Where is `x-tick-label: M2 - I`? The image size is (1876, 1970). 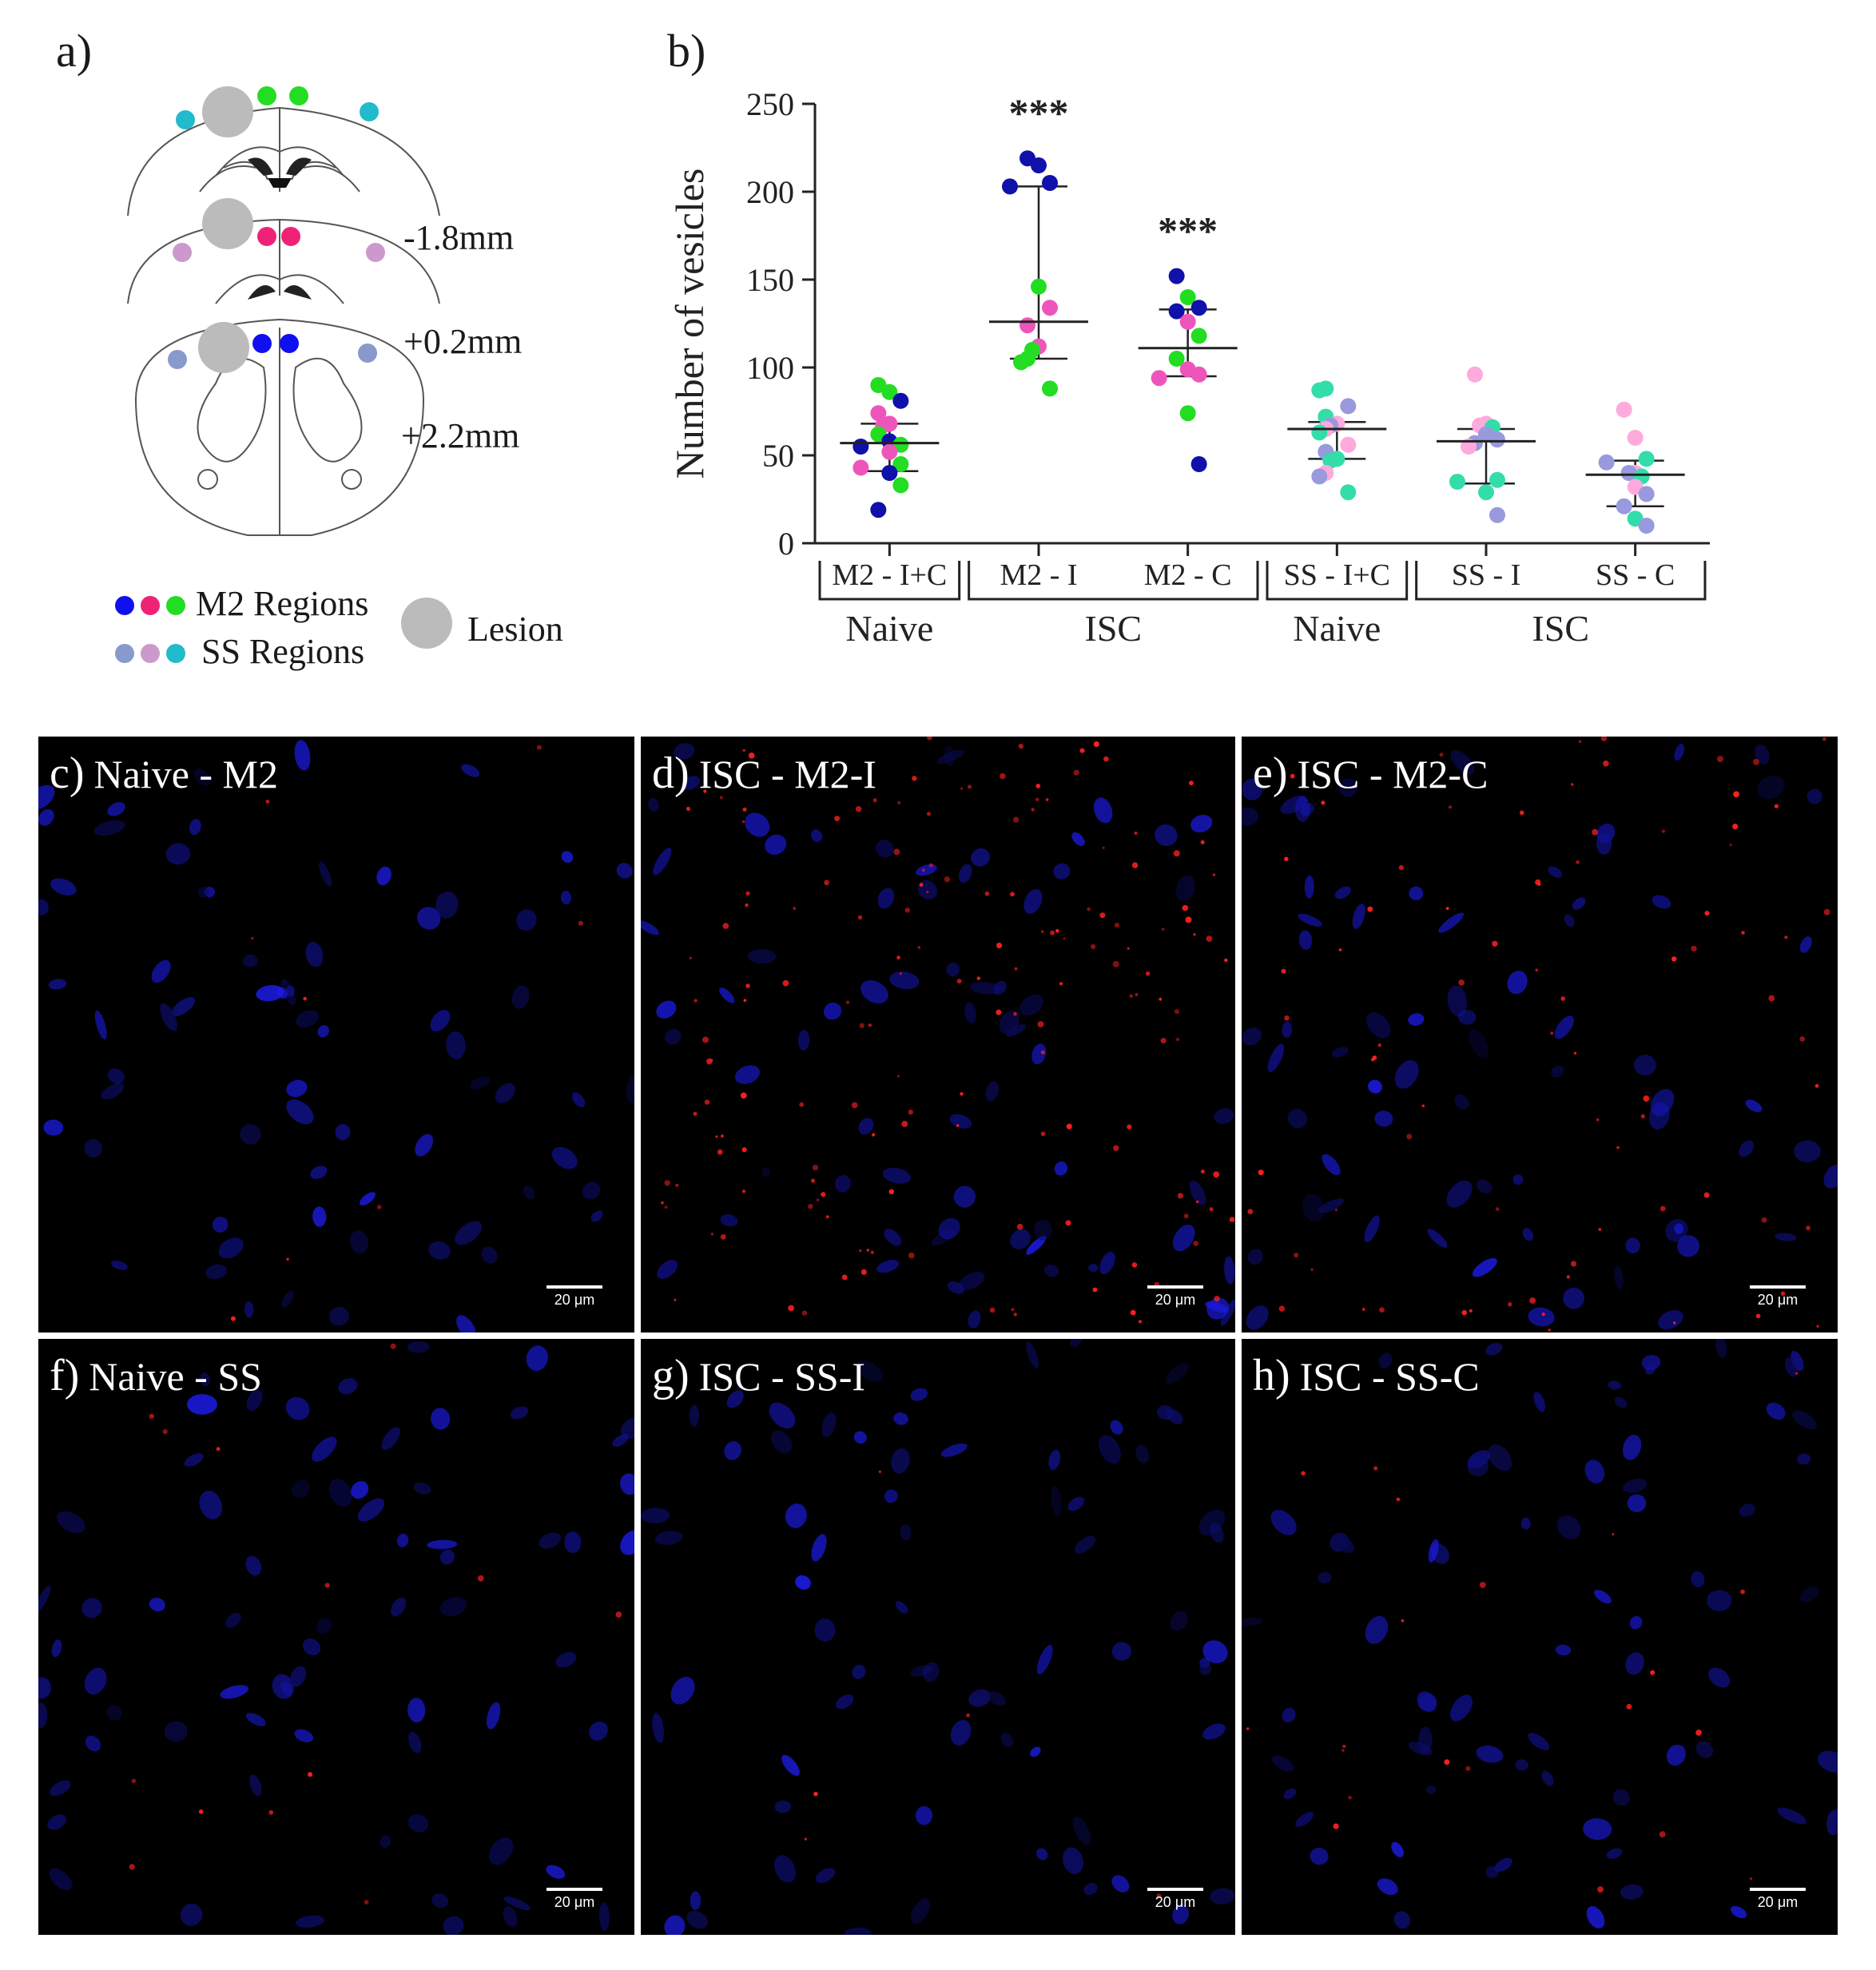
x-tick-label: M2 - I is located at coordinates (1038, 575).